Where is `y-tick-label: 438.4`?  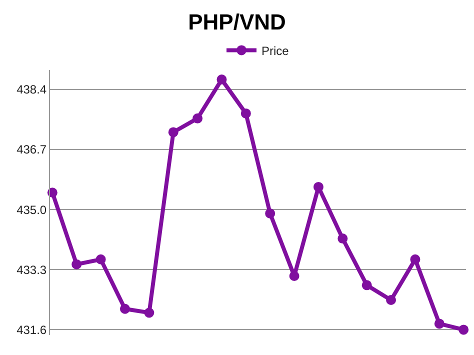
y-tick-label: 438.4 is located at coordinates (31, 89).